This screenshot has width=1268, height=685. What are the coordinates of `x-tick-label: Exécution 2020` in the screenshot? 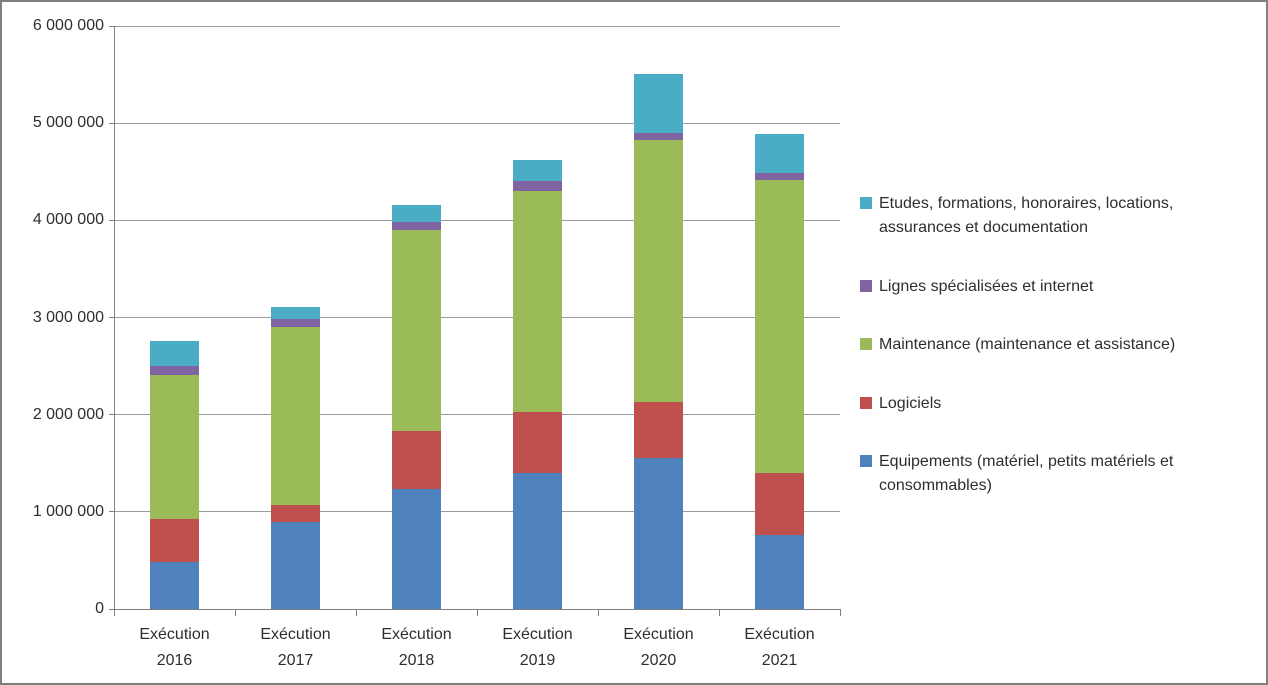 It's located at (658, 647).